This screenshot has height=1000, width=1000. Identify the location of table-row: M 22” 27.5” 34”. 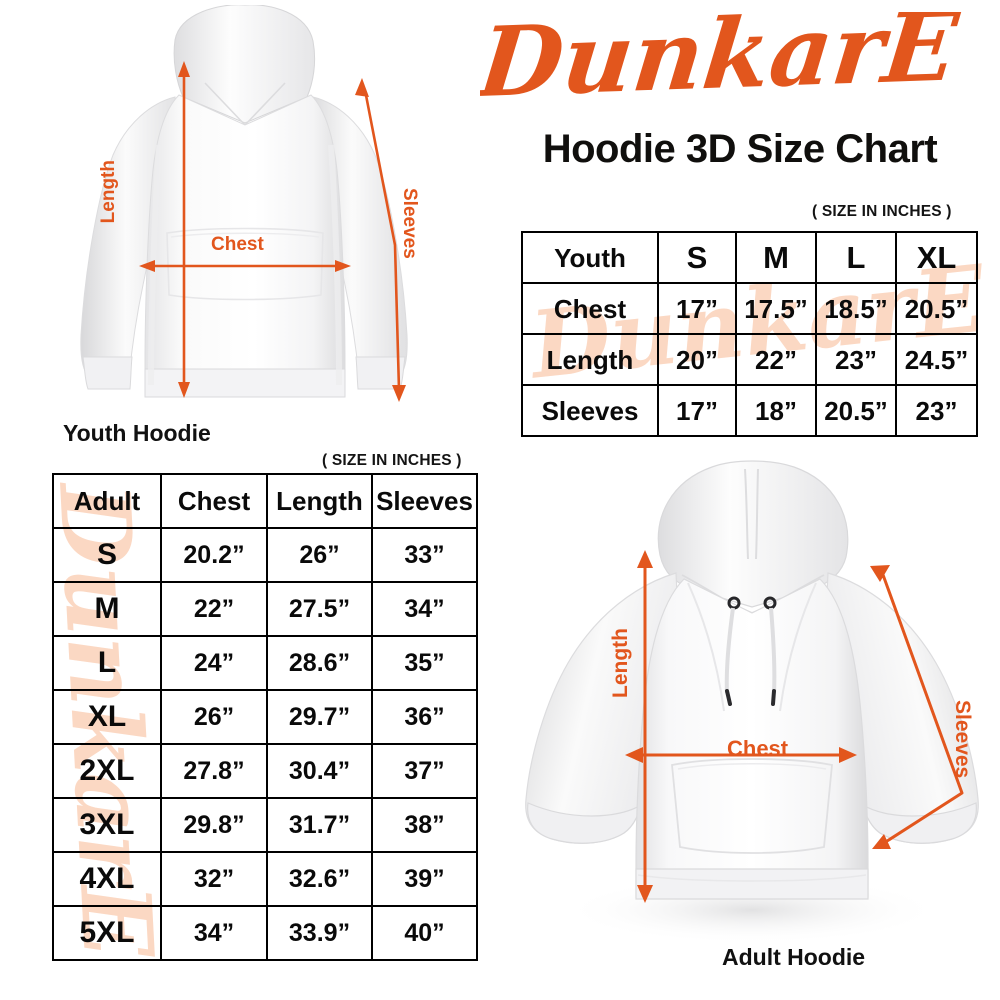
(265, 609).